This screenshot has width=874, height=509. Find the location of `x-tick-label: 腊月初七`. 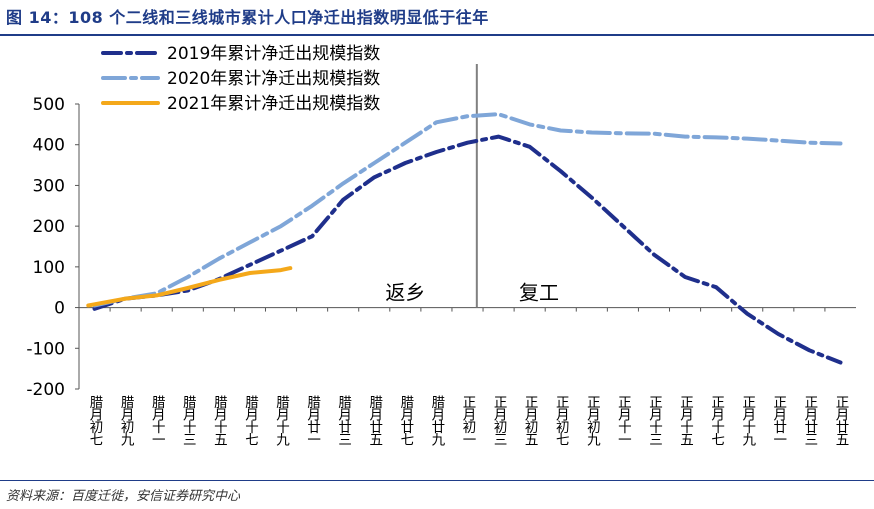

x-tick-label: 腊月初七 is located at coordinates (95, 421).